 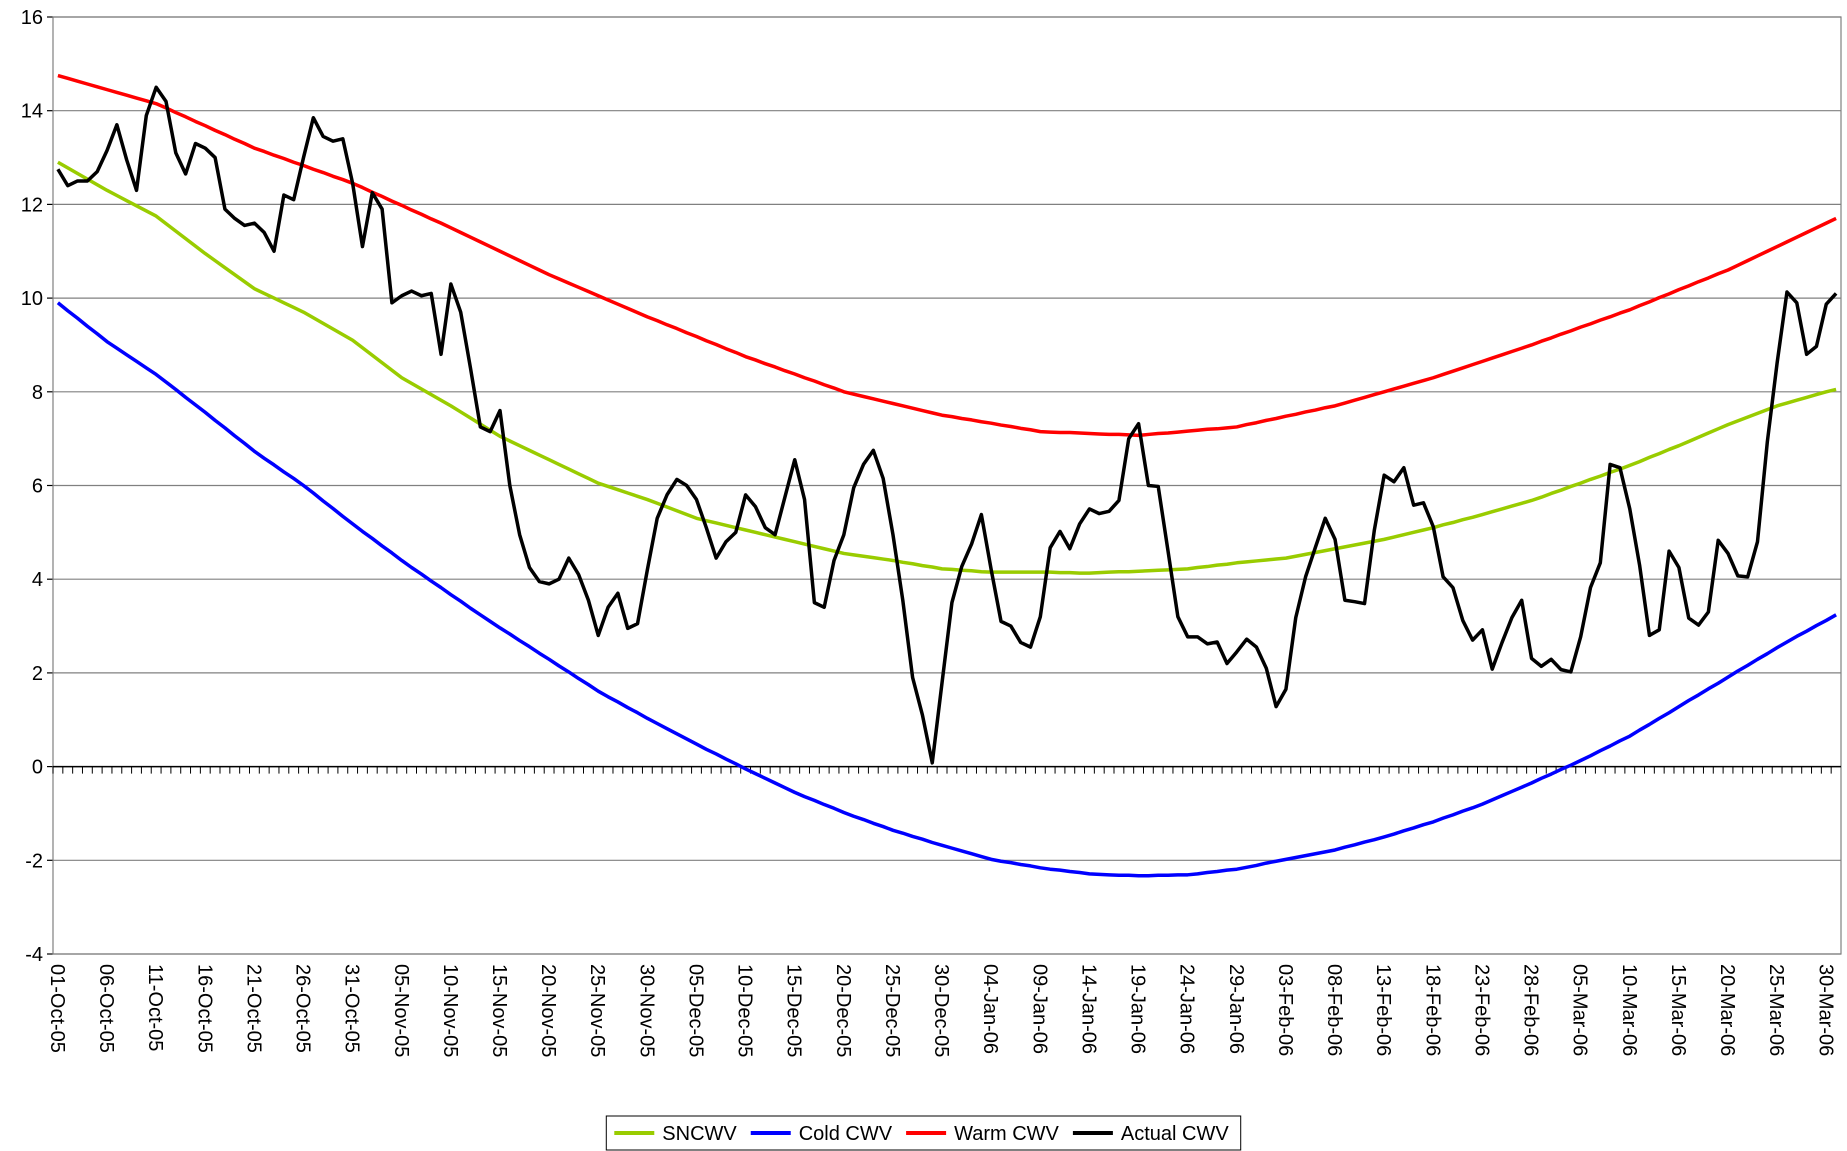 I want to click on x-tick-label: 30-Nov-05, so click(x=646, y=1010).